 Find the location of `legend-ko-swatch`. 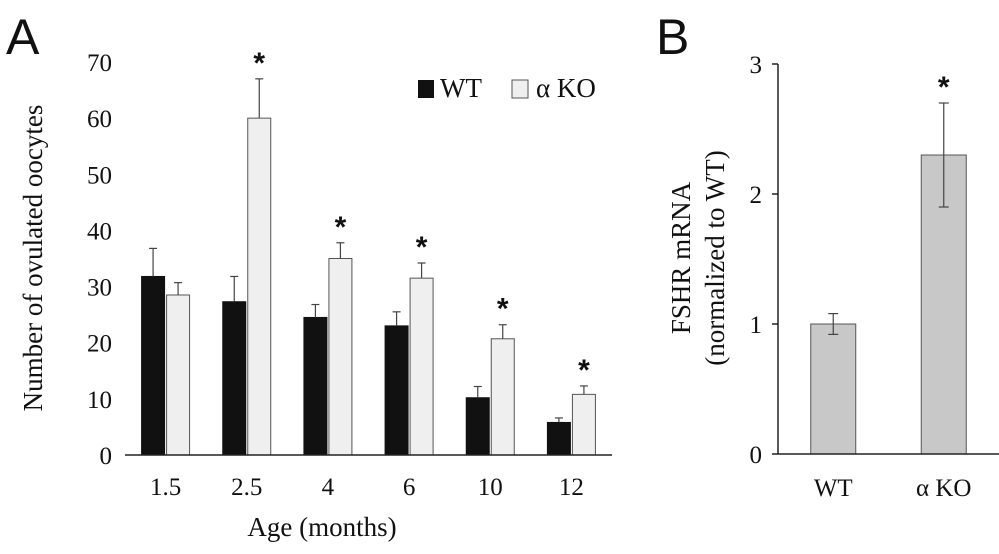

legend-ko-swatch is located at coordinates (520, 89).